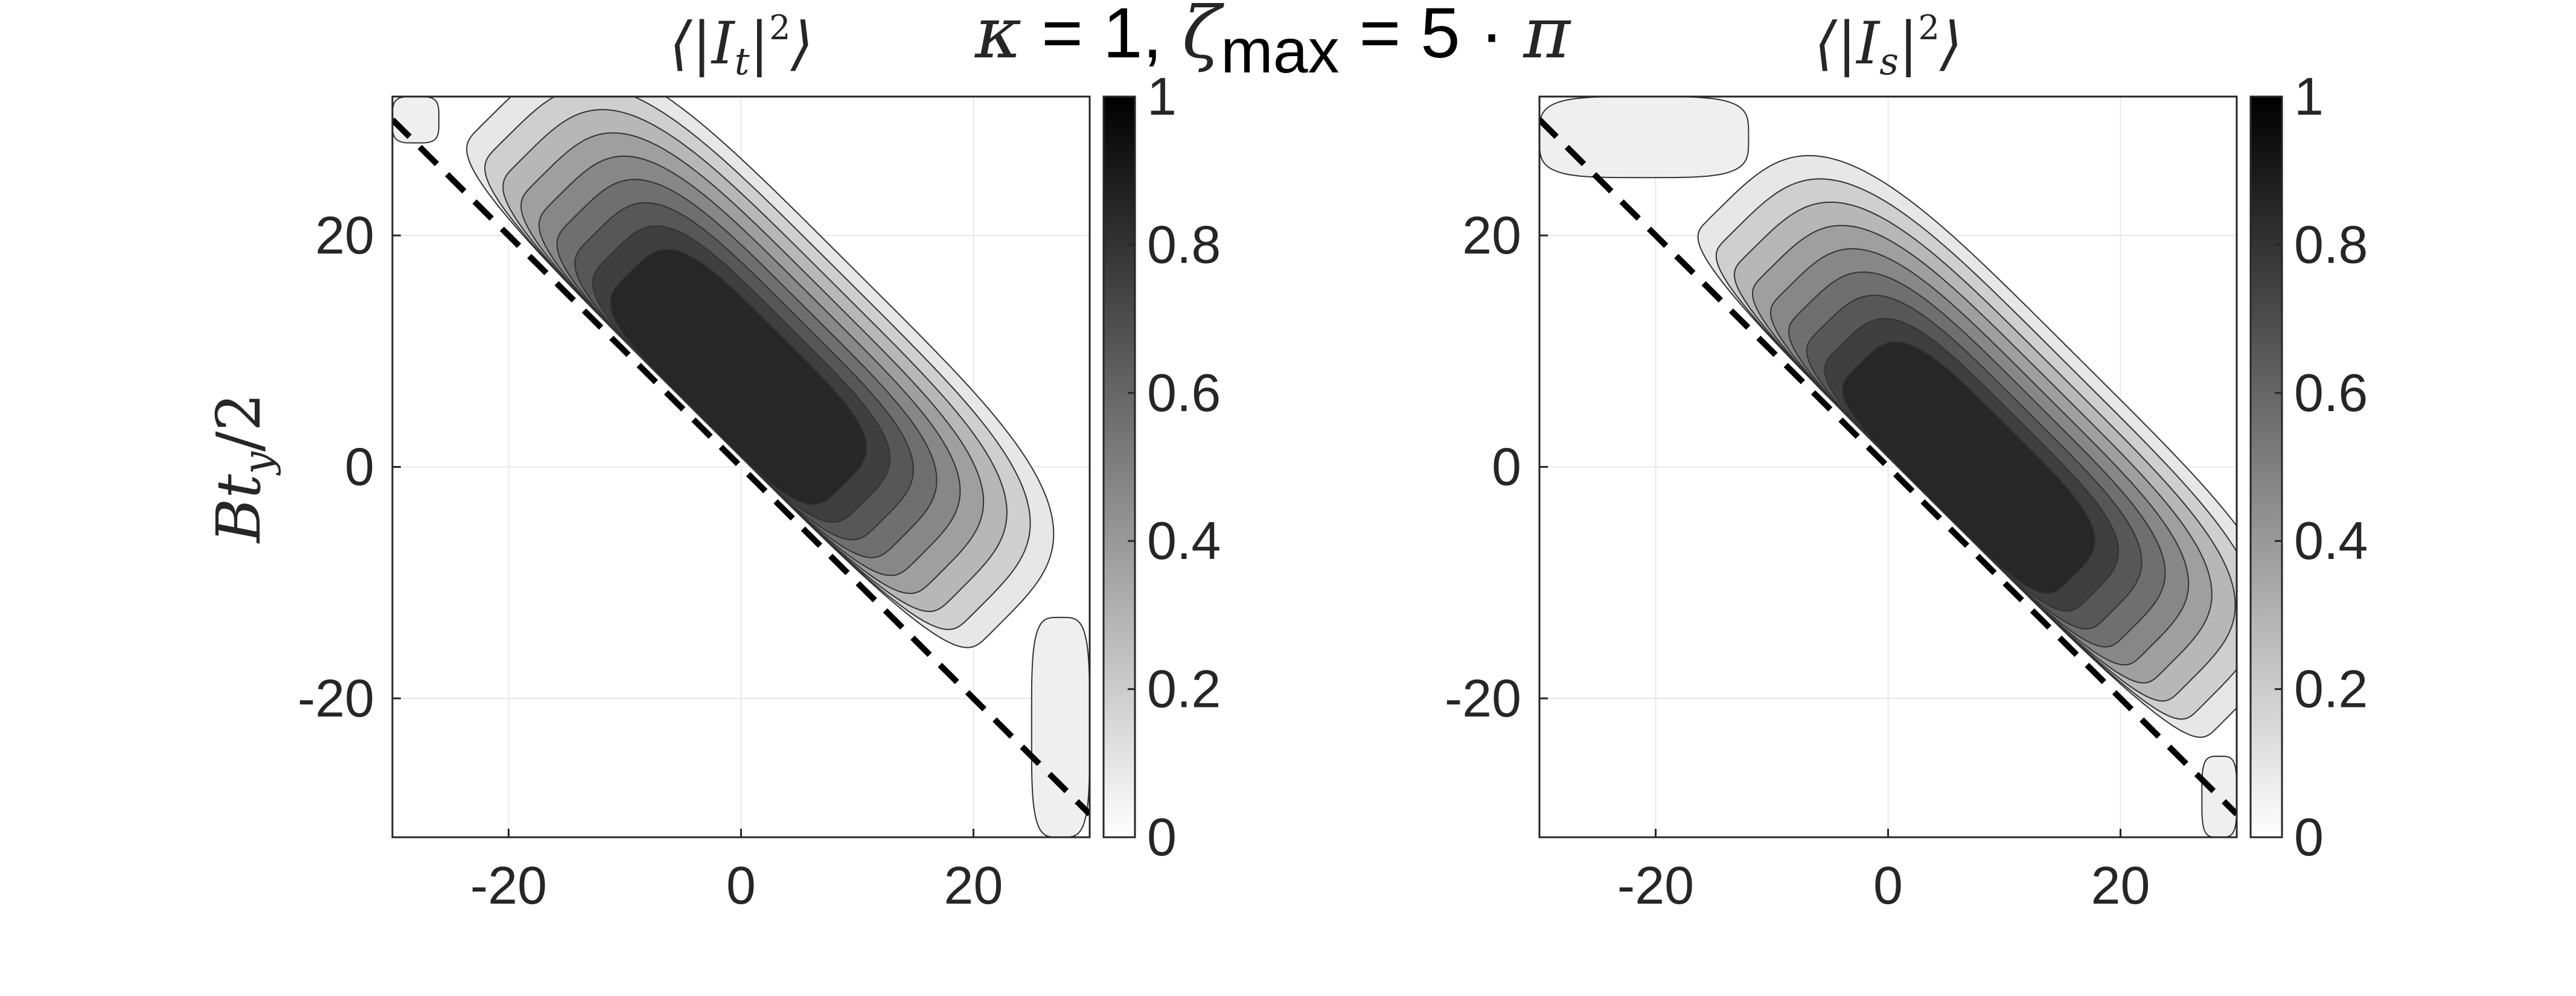  I want to click on figure-title: κ = 1, ζmax = 5 · π, so click(1273, 43).